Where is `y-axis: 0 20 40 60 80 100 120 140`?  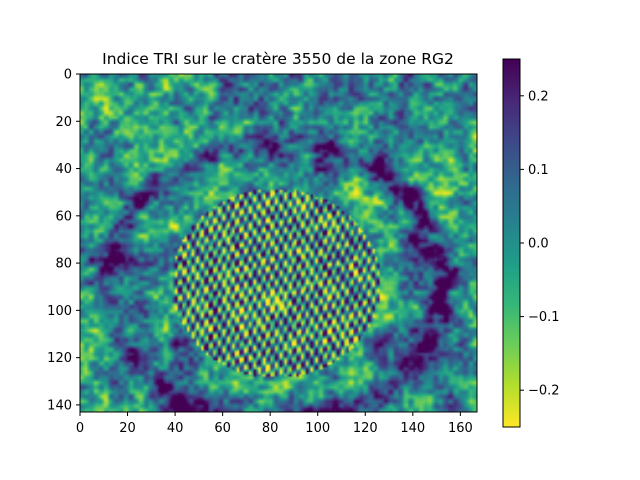
y-axis: 0 20 40 60 80 100 120 140 is located at coordinates (63, 240).